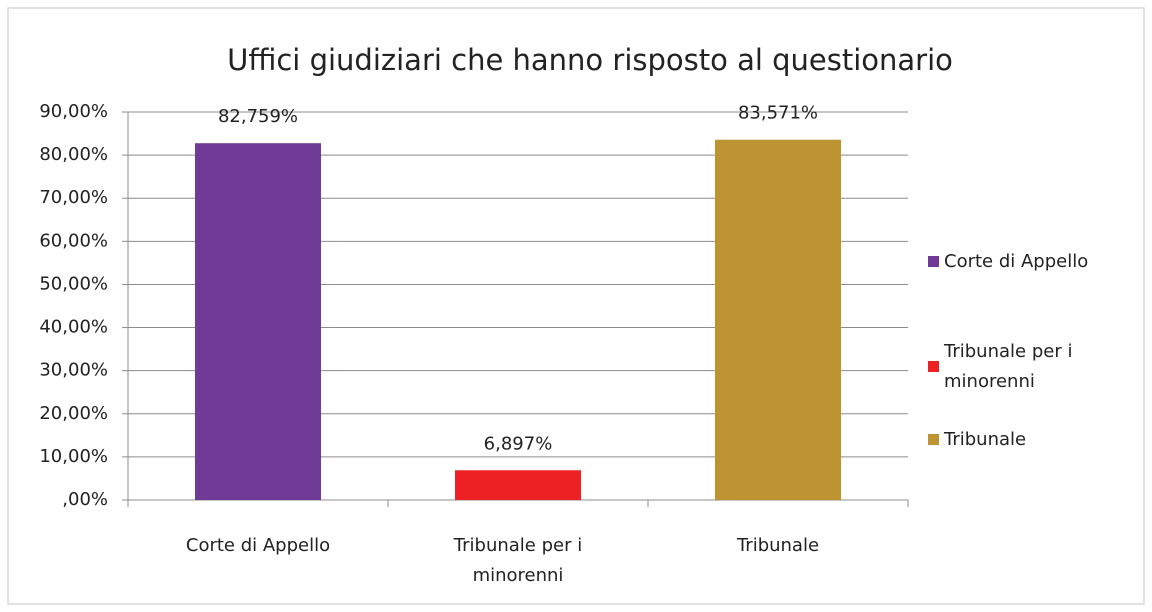 The height and width of the screenshot is (612, 1152). I want to click on data-label: 83,571%, so click(778, 113).